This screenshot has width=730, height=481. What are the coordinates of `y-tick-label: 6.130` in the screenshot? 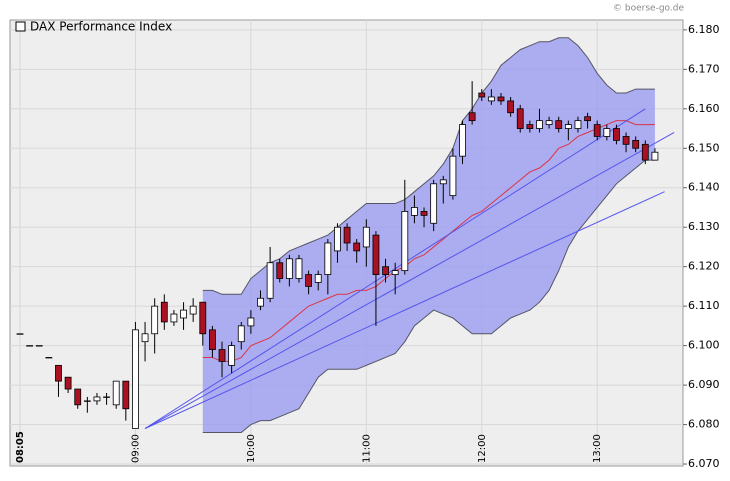 It's located at (704, 226).